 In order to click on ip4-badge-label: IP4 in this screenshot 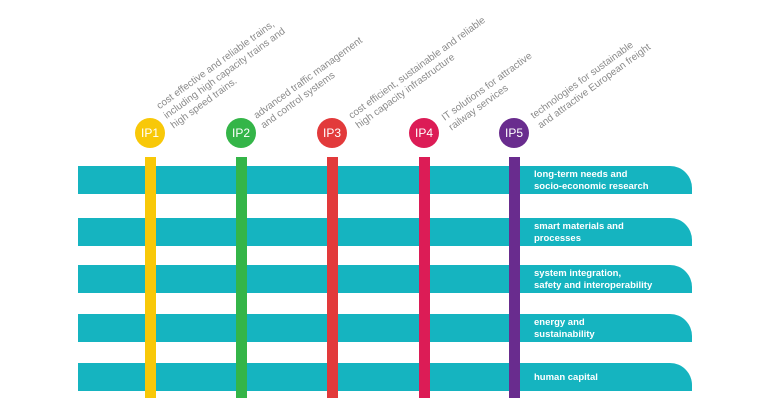, I will do `click(423, 133)`.